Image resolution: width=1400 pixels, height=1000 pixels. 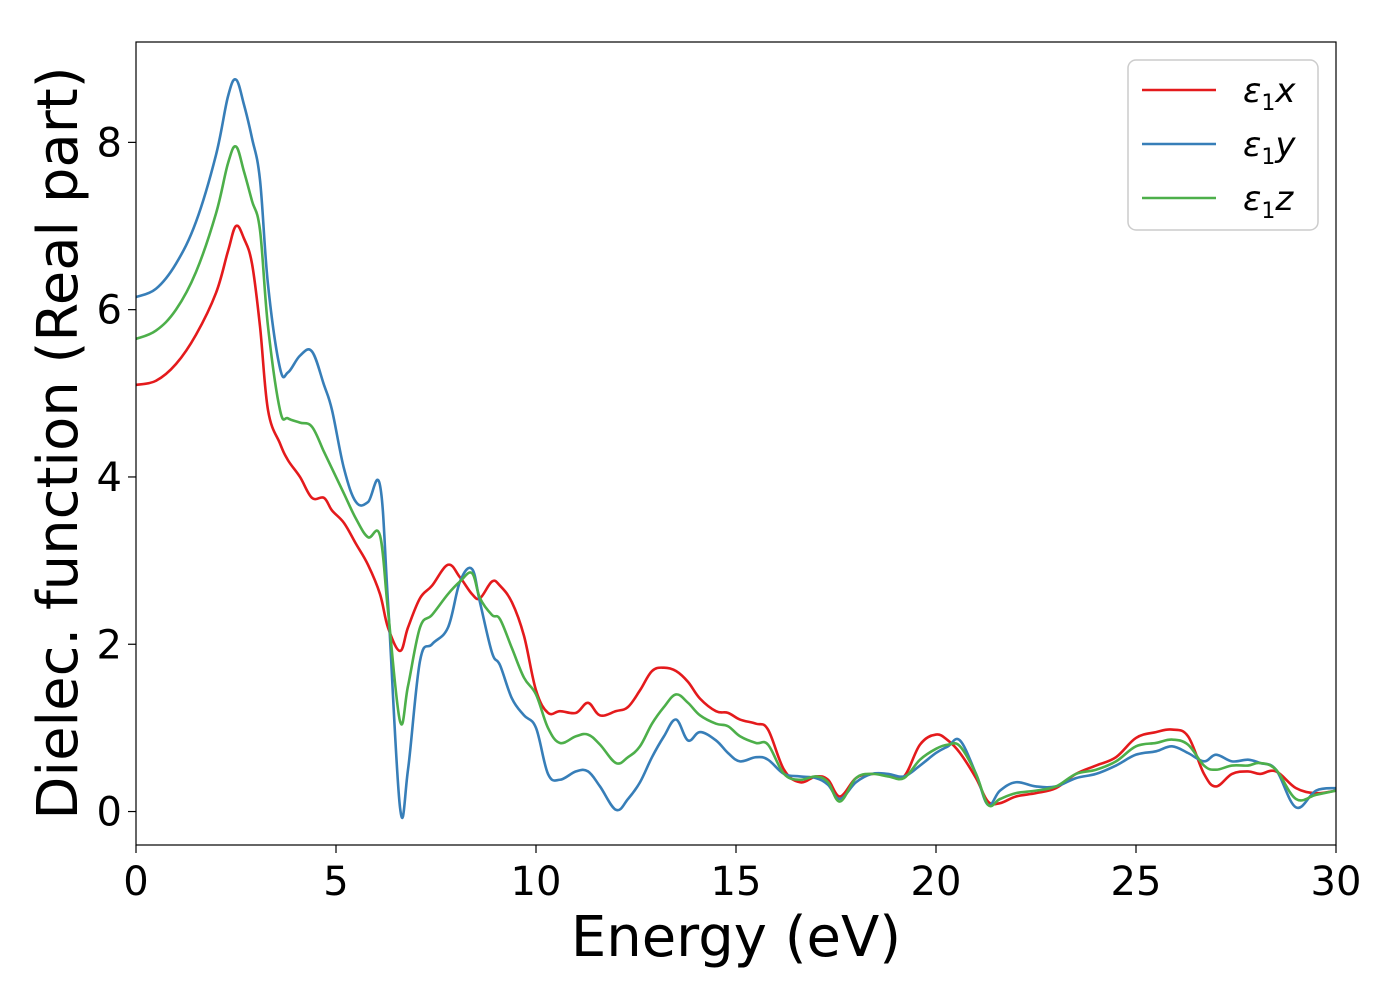 I want to click on y-tick-label: 0, so click(x=109, y=813).